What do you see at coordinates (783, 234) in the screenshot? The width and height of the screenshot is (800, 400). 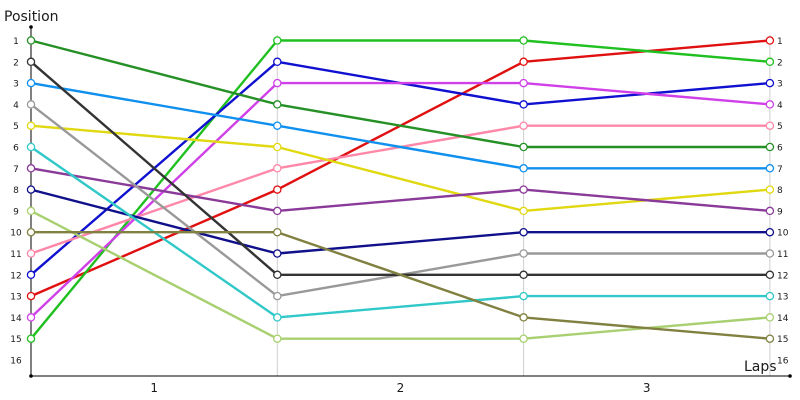 I see `right-tick-label: 10` at bounding box center [783, 234].